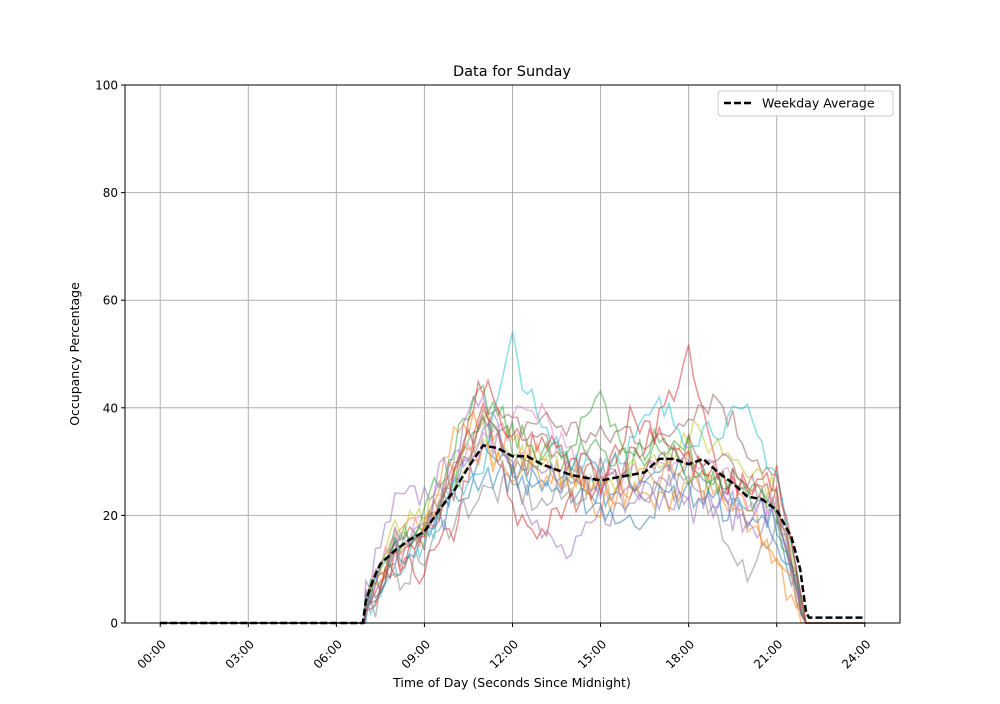  I want to click on x-axis-label: Time of Day (Seconds Since Midnight), so click(511, 682).